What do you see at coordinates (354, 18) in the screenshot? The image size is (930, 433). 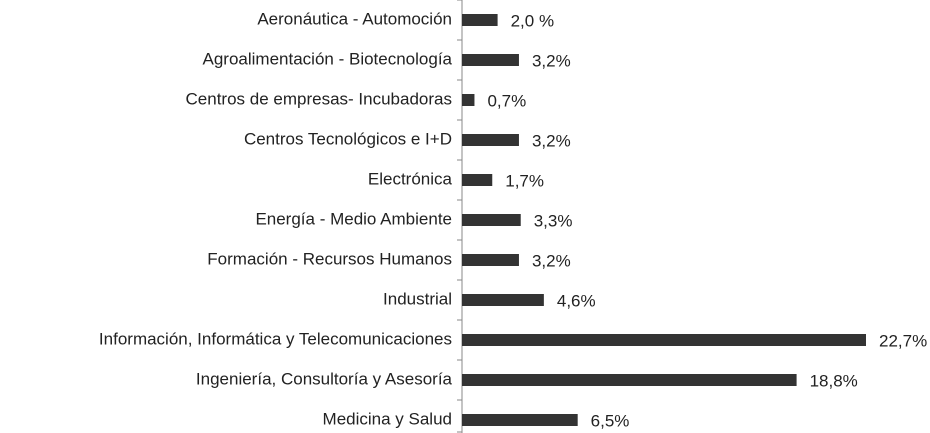 I see `category-label: Aeronáutica - Automoción` at bounding box center [354, 18].